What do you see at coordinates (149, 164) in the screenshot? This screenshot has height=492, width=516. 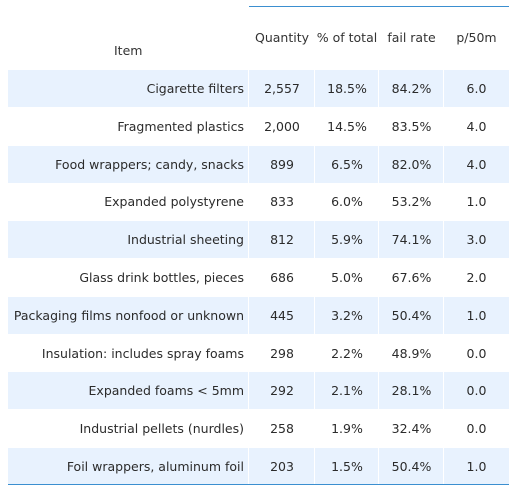 I see `item-label: Food wrappers; candy, snacks` at bounding box center [149, 164].